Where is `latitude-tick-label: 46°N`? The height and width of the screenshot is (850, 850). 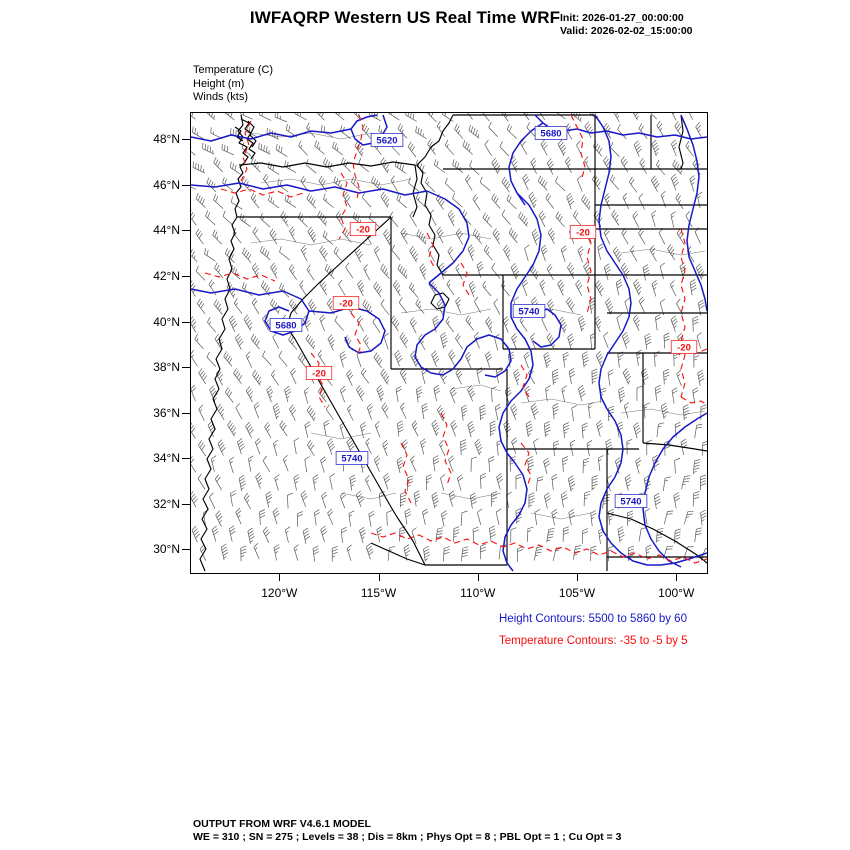 latitude-tick-label: 46°N is located at coordinates (166, 184).